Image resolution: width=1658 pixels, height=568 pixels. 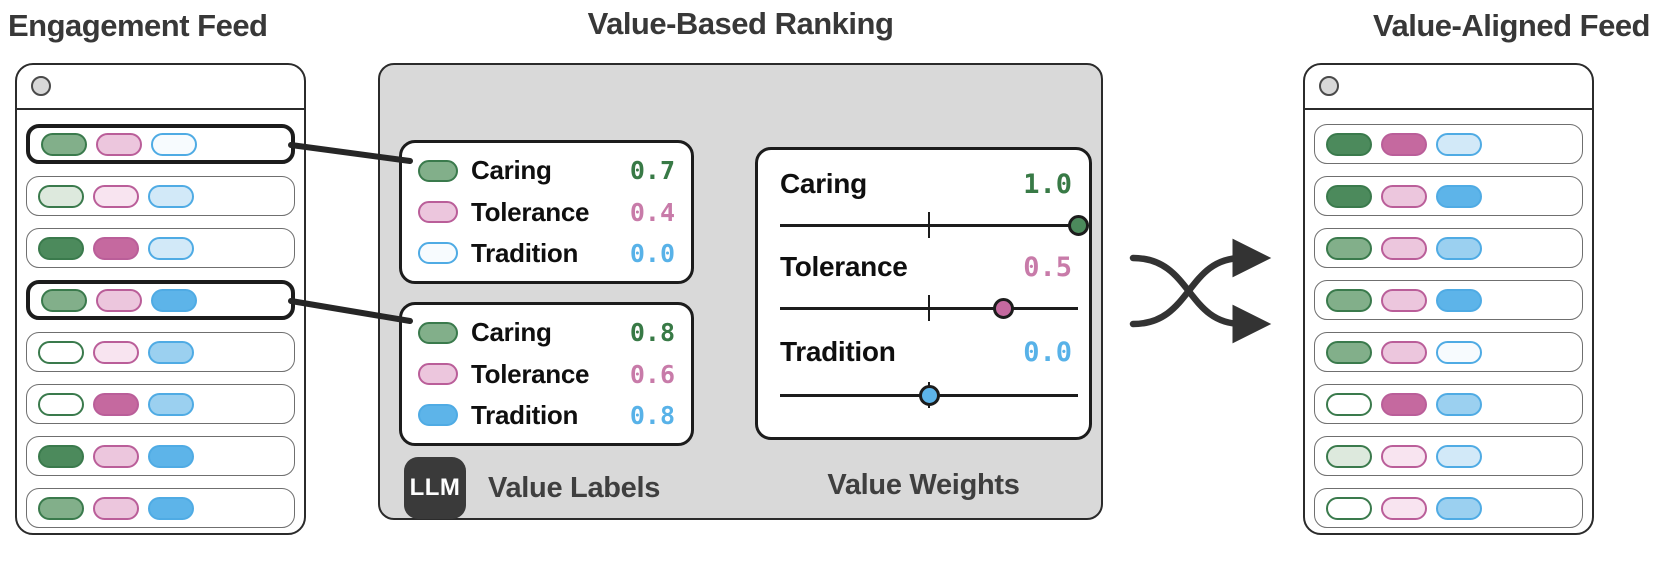 I want to click on value-weights-caption: Value Weights, so click(x=923, y=485).